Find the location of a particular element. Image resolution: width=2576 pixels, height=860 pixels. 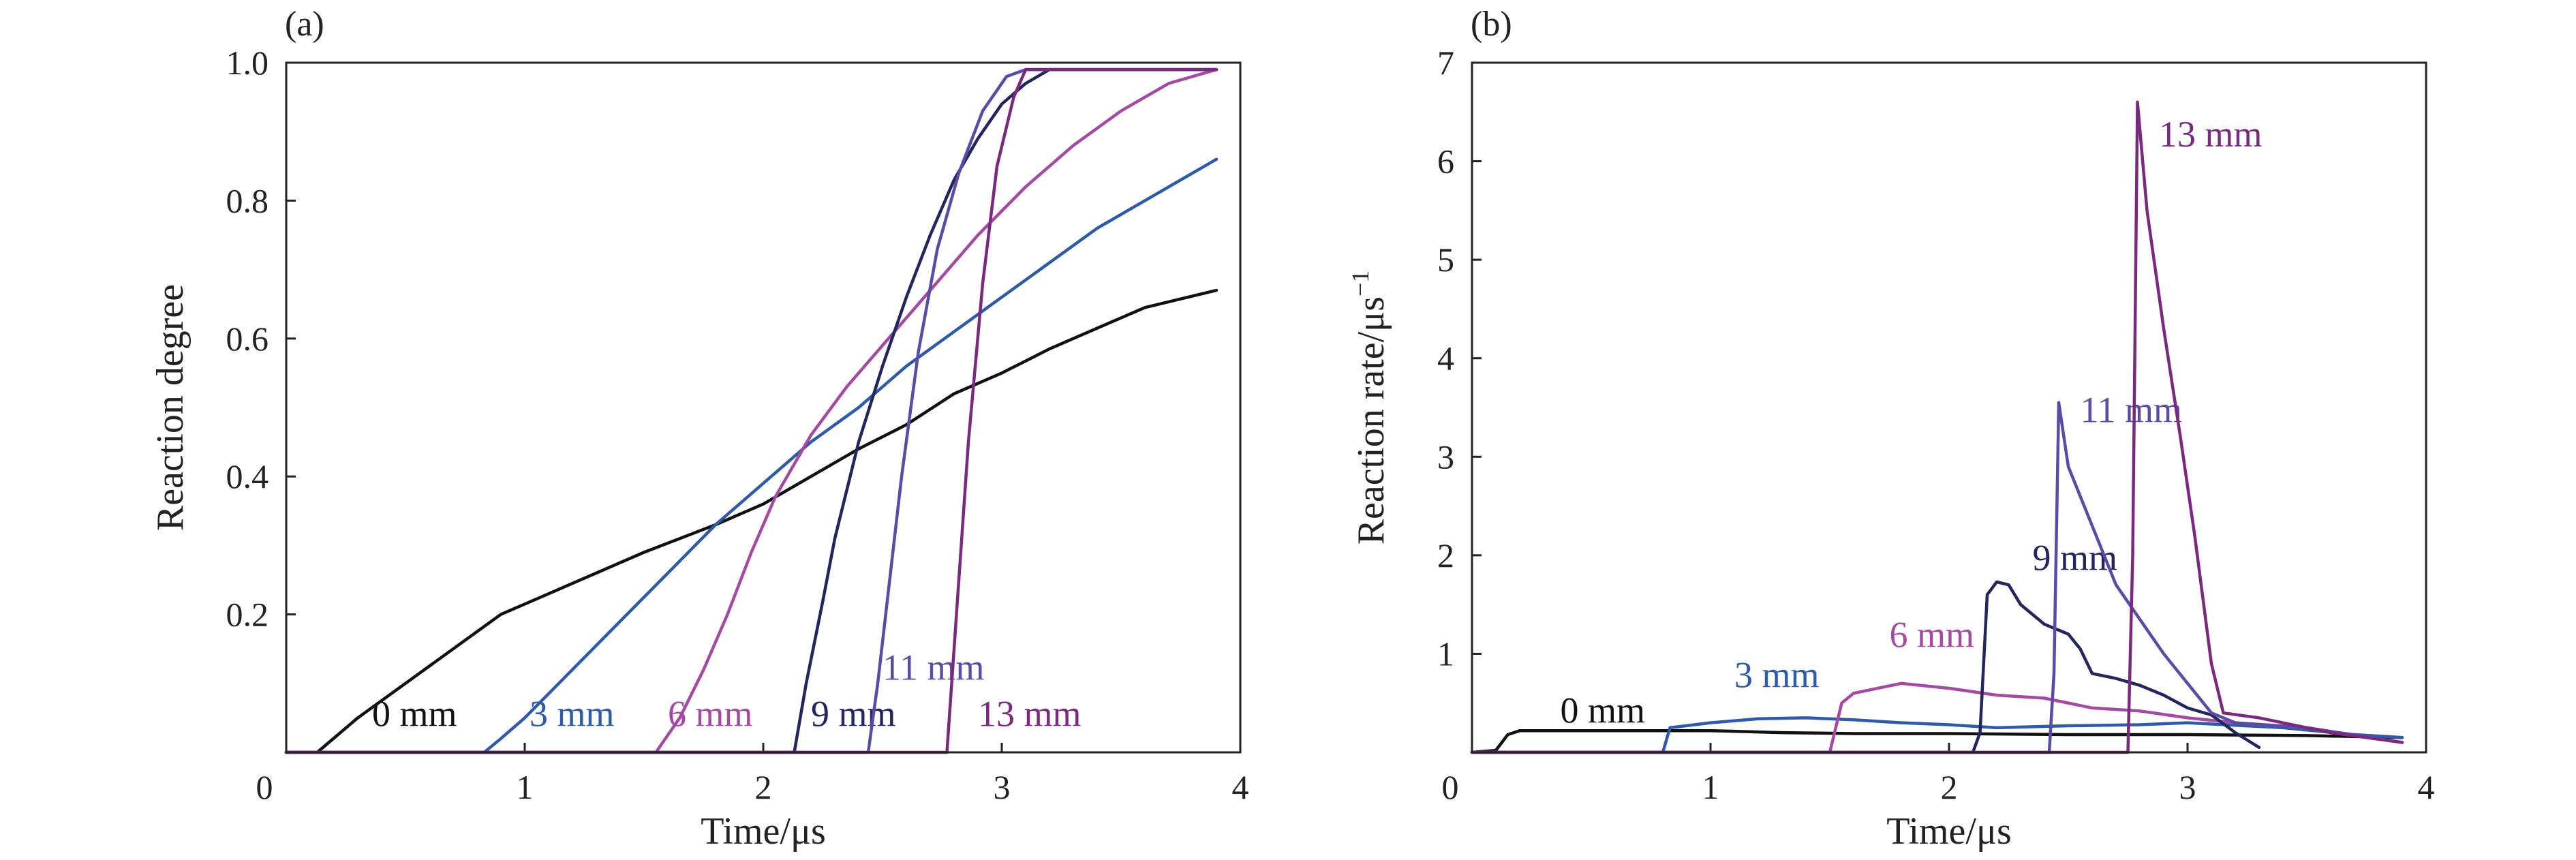

panel-b-x-axis-label: Time/μs is located at coordinates (1949, 831).